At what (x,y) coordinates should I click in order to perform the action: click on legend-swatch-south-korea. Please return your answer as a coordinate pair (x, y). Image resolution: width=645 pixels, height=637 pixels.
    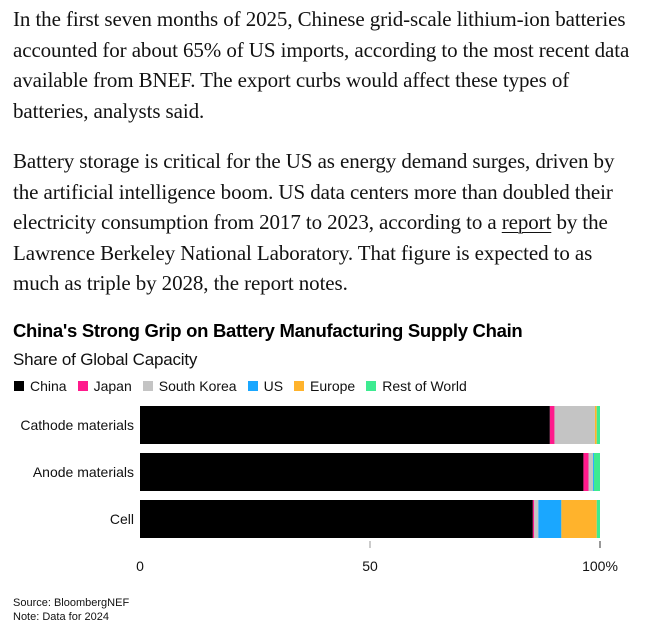
    Looking at the image, I should click on (147, 386).